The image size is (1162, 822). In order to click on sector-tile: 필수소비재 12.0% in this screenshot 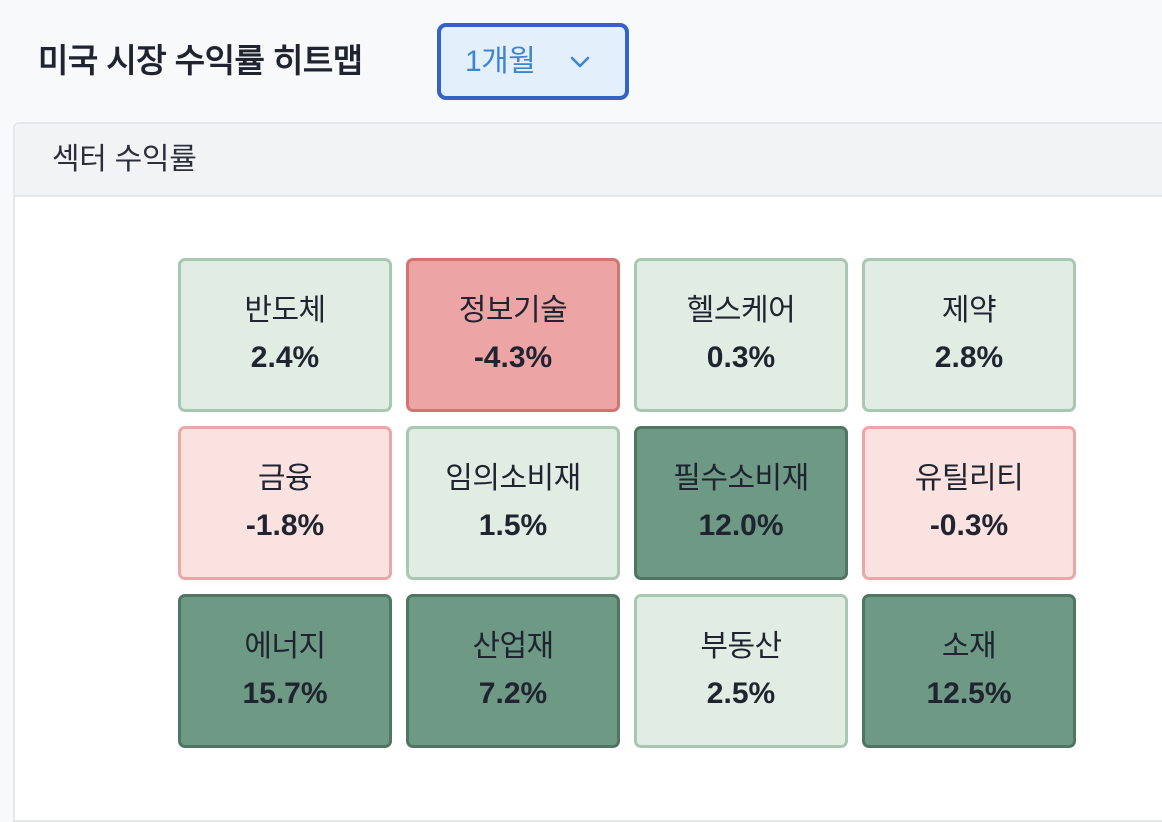, I will do `click(741, 503)`.